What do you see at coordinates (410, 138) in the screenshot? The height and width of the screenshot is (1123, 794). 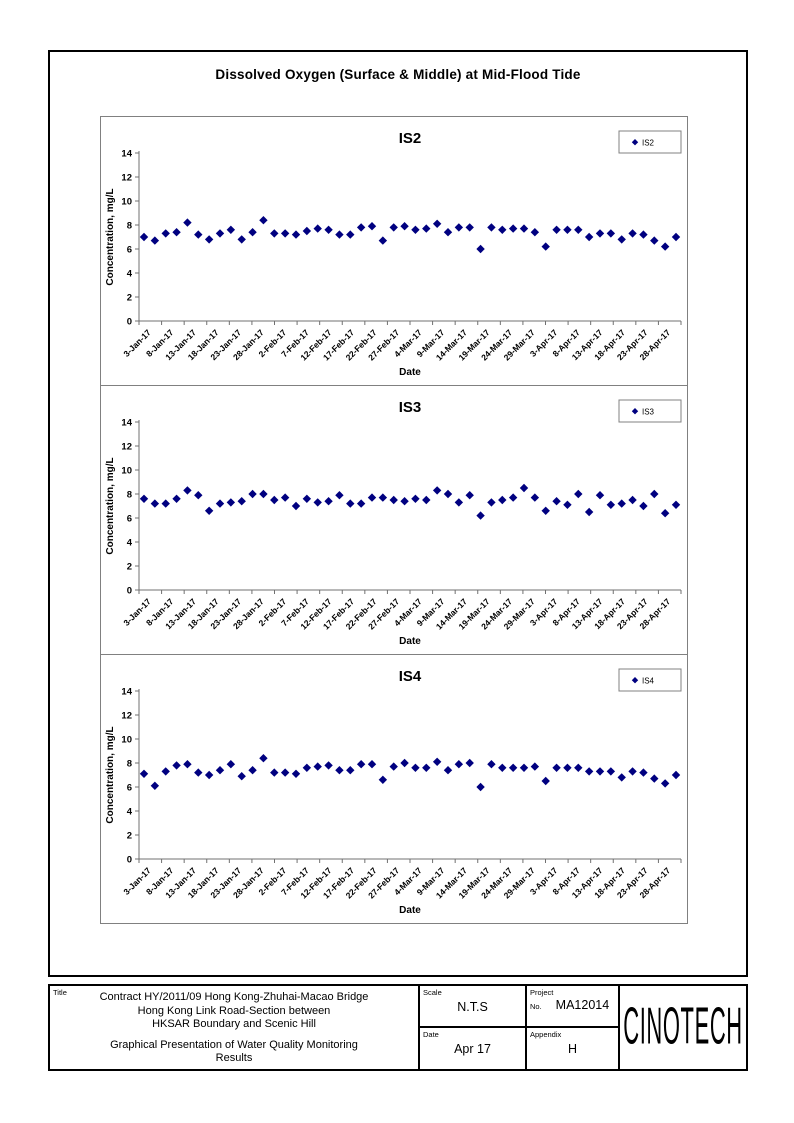 I see `chart-title: IS2` at bounding box center [410, 138].